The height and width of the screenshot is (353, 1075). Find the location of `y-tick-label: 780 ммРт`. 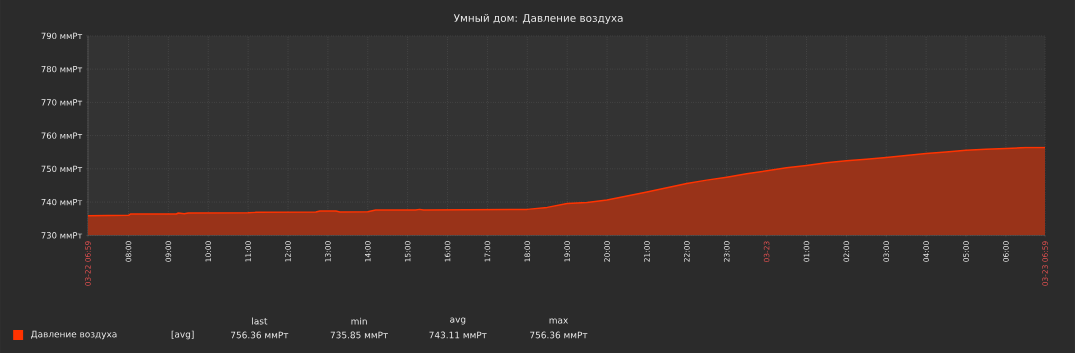

y-tick-label: 780 ммРт is located at coordinates (62, 69).